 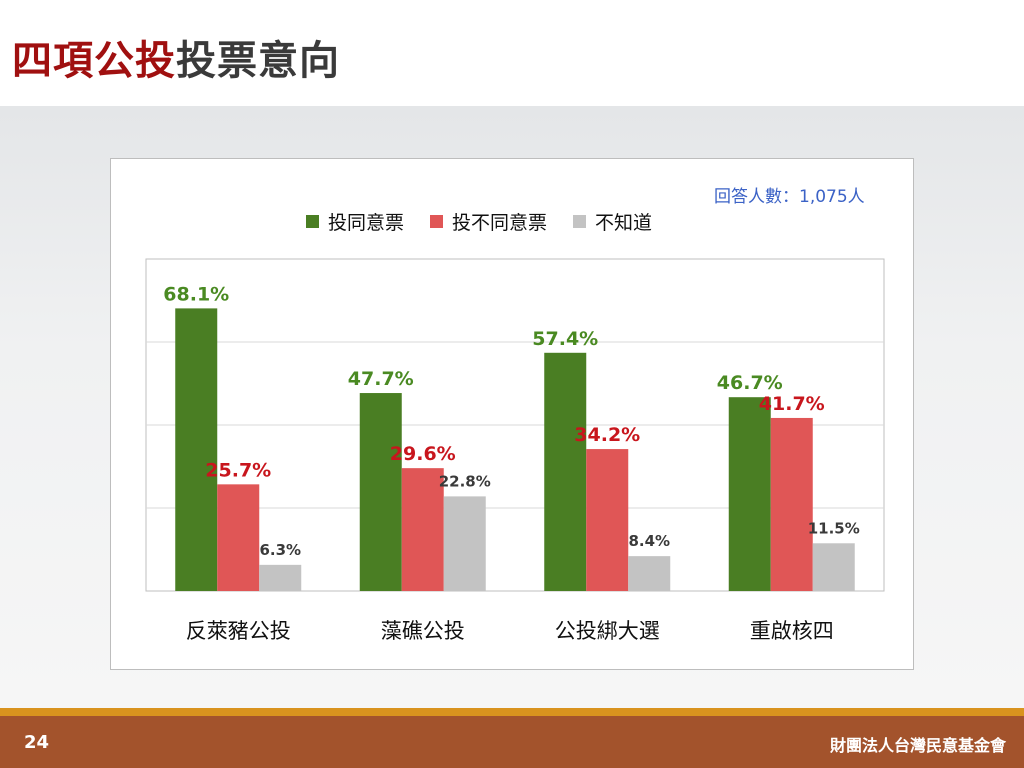 I want to click on chart-legend: 投同意票 投不同意票 不知道, so click(x=492, y=221).